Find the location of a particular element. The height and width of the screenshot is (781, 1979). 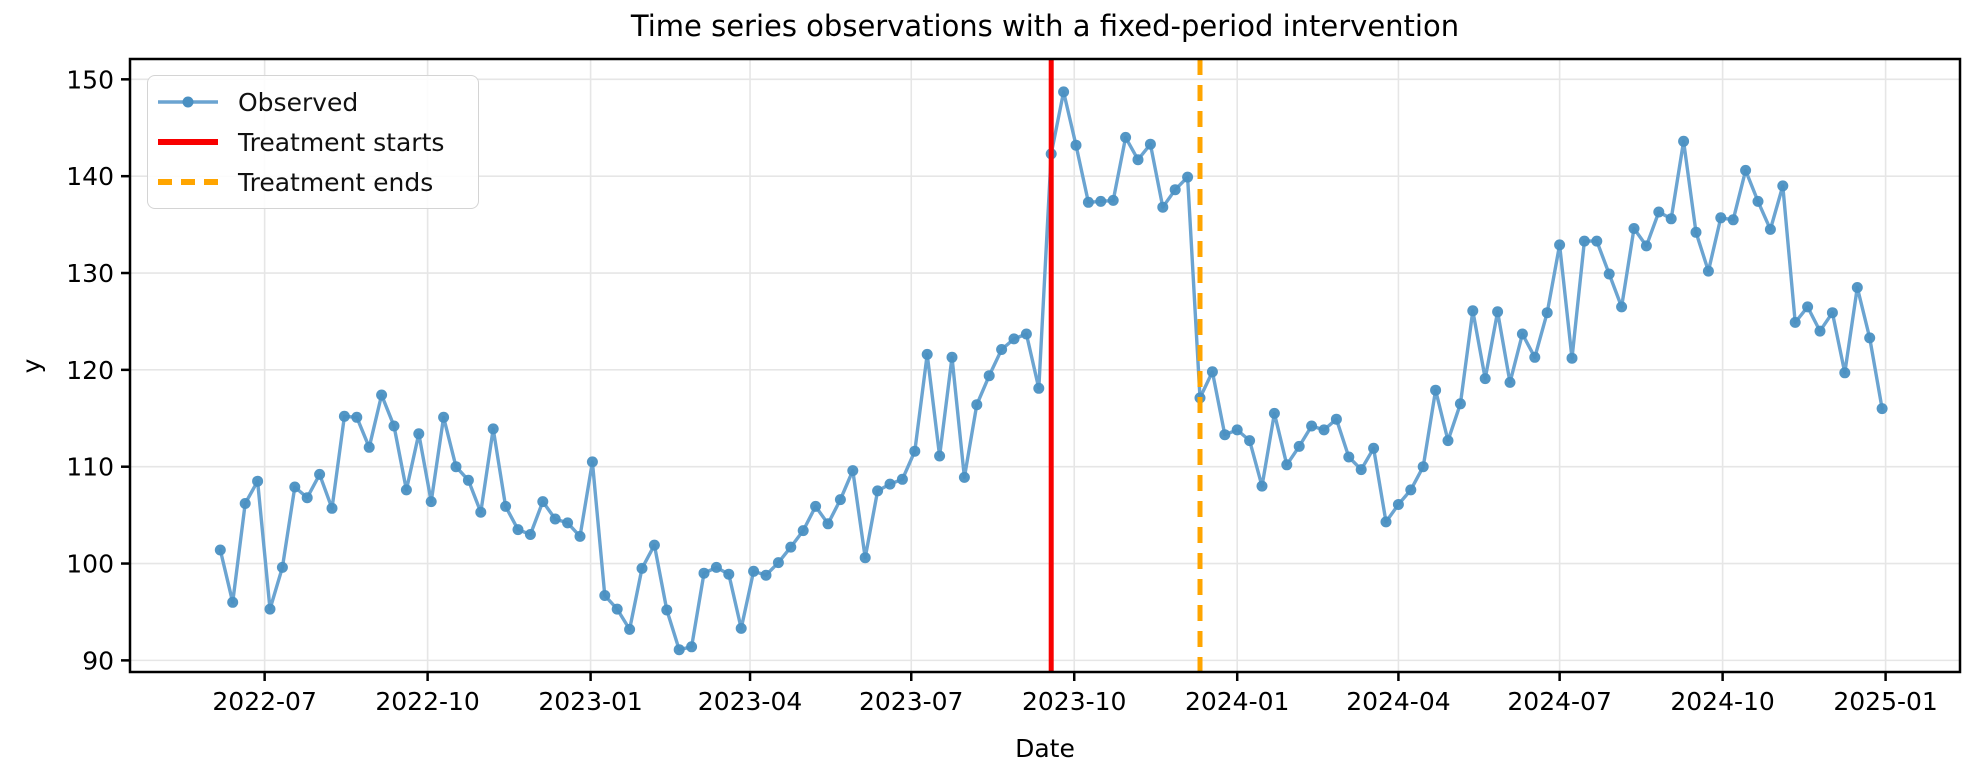

x-tick-label: 2023-04 is located at coordinates (750, 701).